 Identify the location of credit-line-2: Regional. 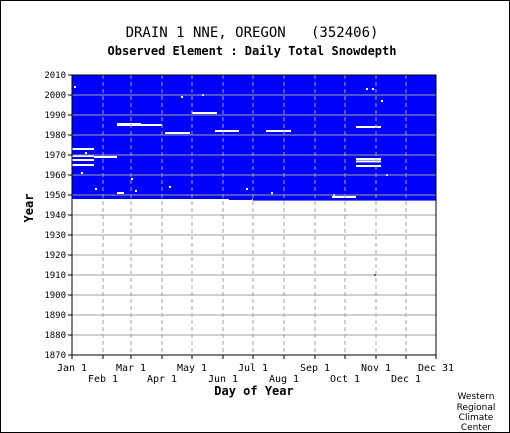
(476, 408).